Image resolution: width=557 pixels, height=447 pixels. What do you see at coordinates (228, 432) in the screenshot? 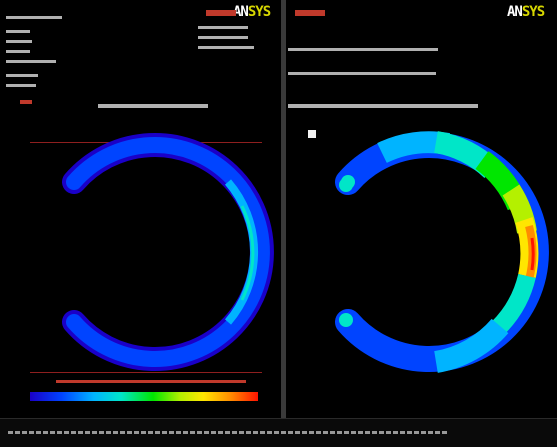
I see `status-text` at bounding box center [228, 432].